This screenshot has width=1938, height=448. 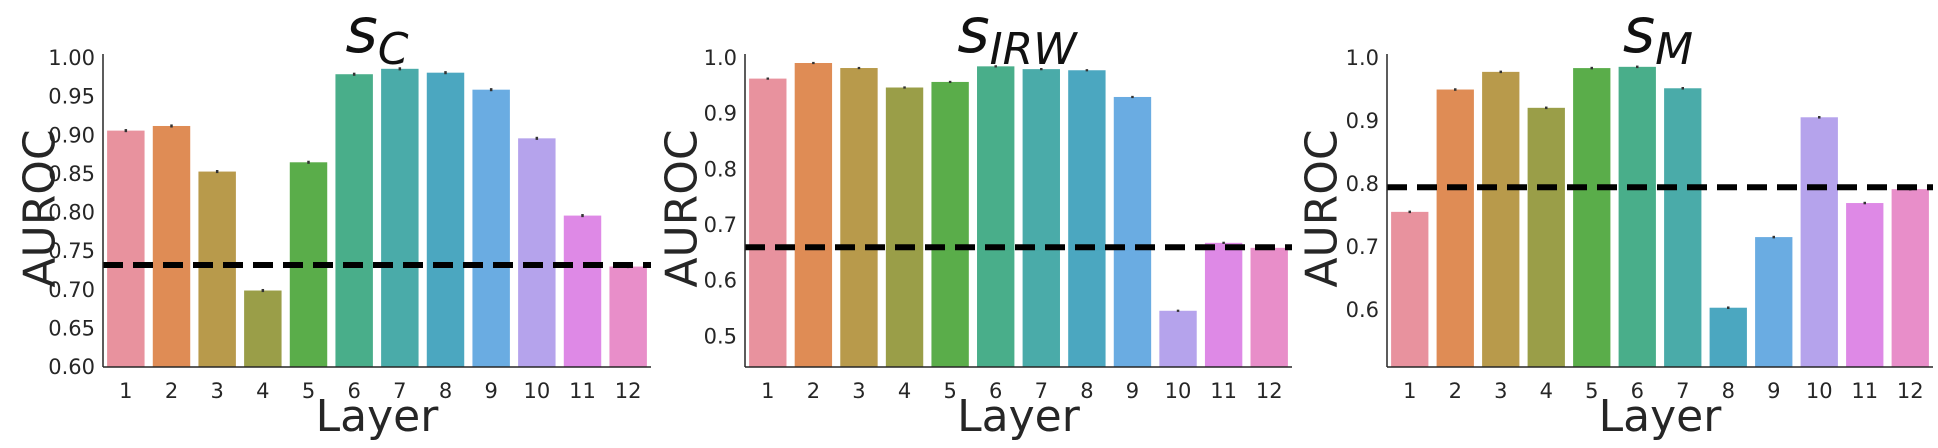 What do you see at coordinates (1017, 37) in the screenshot?
I see `chart-title: sIRW` at bounding box center [1017, 37].